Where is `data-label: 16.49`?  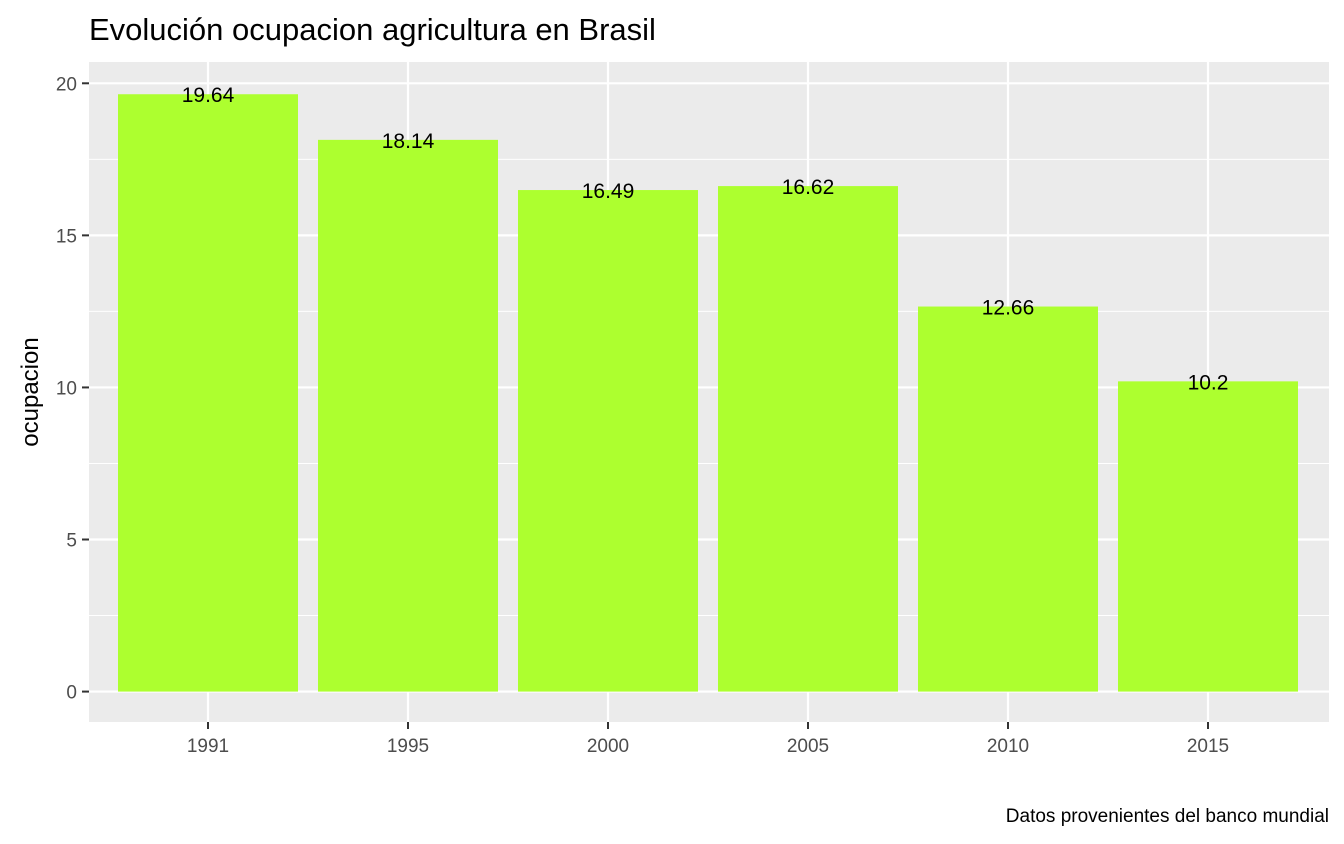 data-label: 16.49 is located at coordinates (608, 191).